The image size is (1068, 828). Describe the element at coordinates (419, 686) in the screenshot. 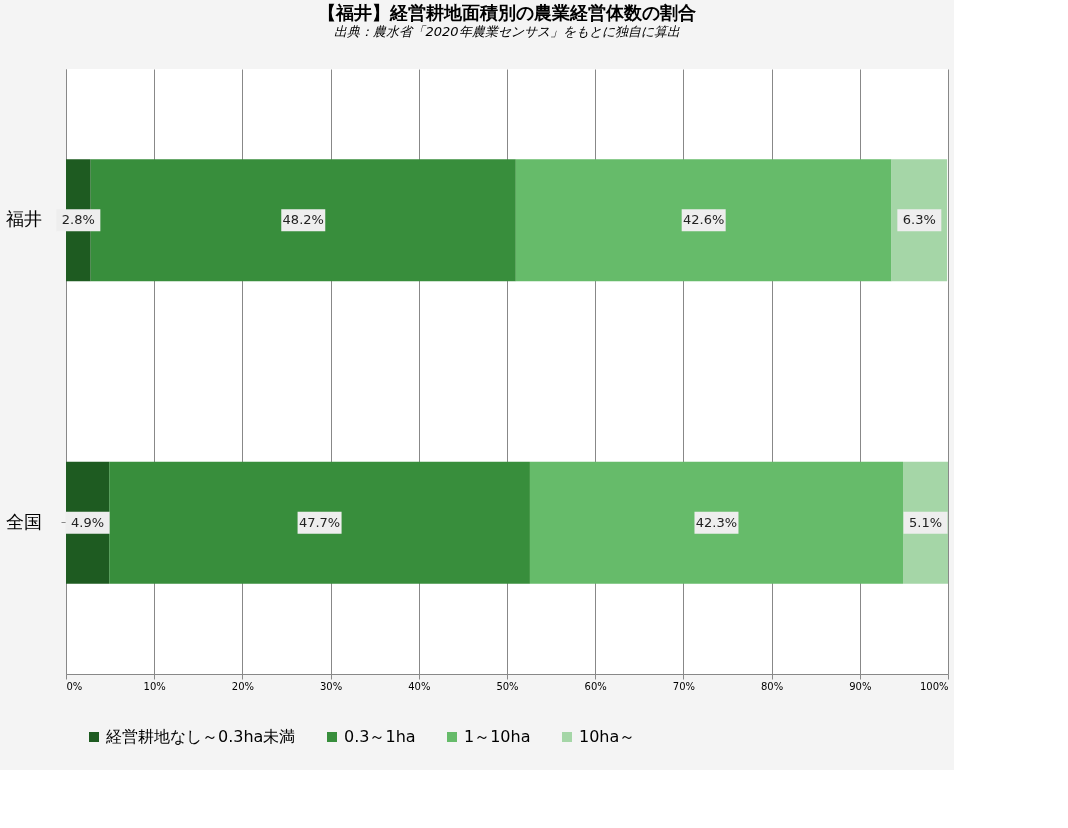

I see `x-tick-label: 40%` at that location.